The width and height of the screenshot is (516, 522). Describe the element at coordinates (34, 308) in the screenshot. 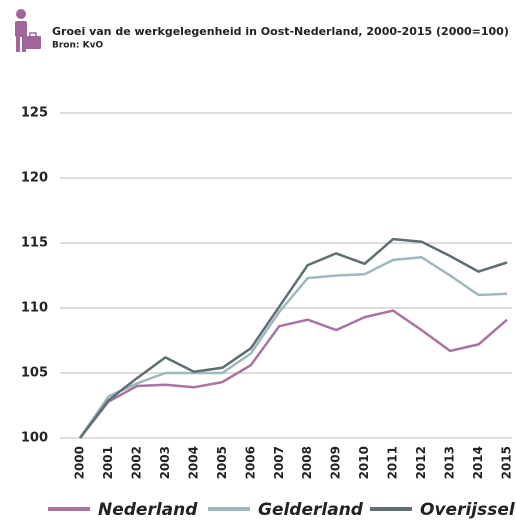

I see `y-tick-label: 110` at that location.